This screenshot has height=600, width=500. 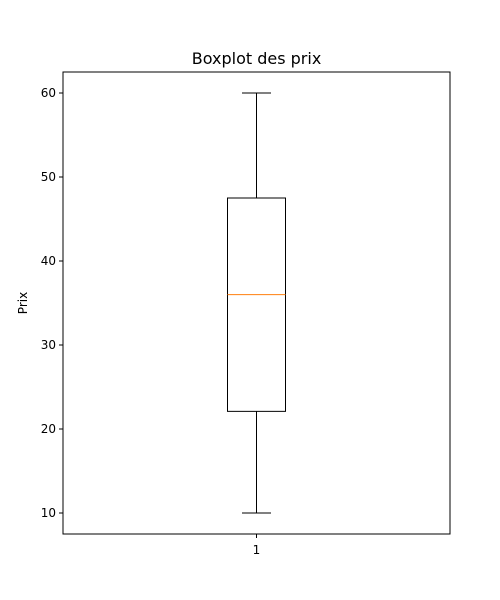 What do you see at coordinates (48, 345) in the screenshot?
I see `y-tick-label: 30` at bounding box center [48, 345].